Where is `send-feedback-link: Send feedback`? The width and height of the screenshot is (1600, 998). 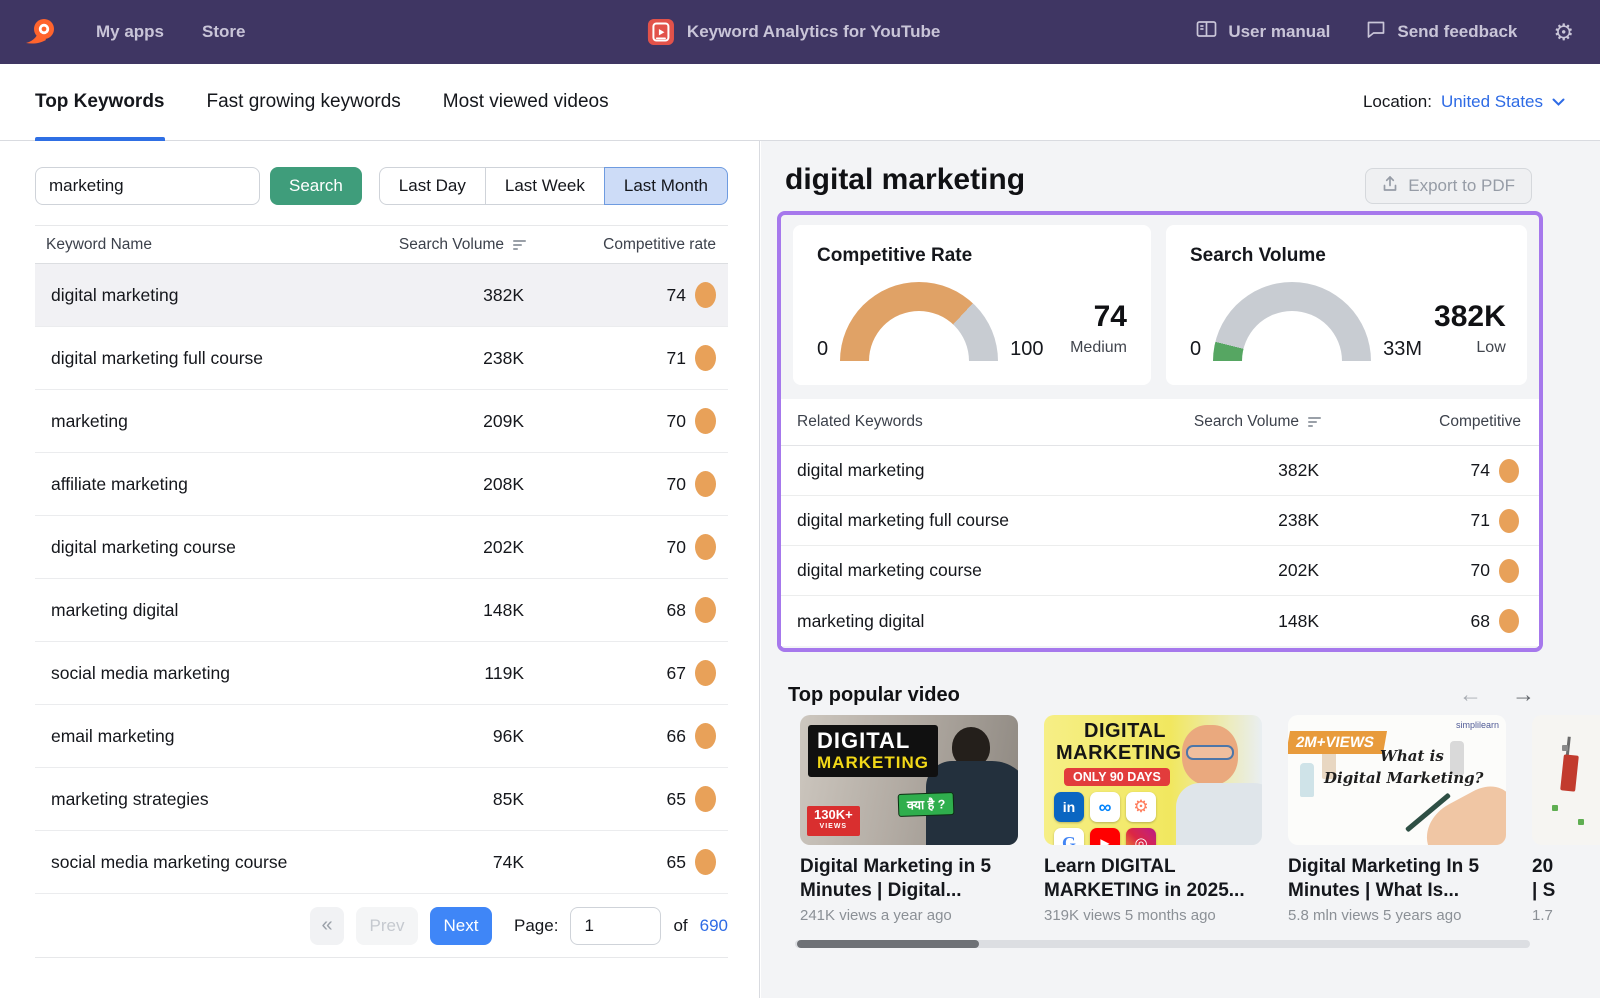
send-feedback-link: Send feedback is located at coordinates (1441, 32).